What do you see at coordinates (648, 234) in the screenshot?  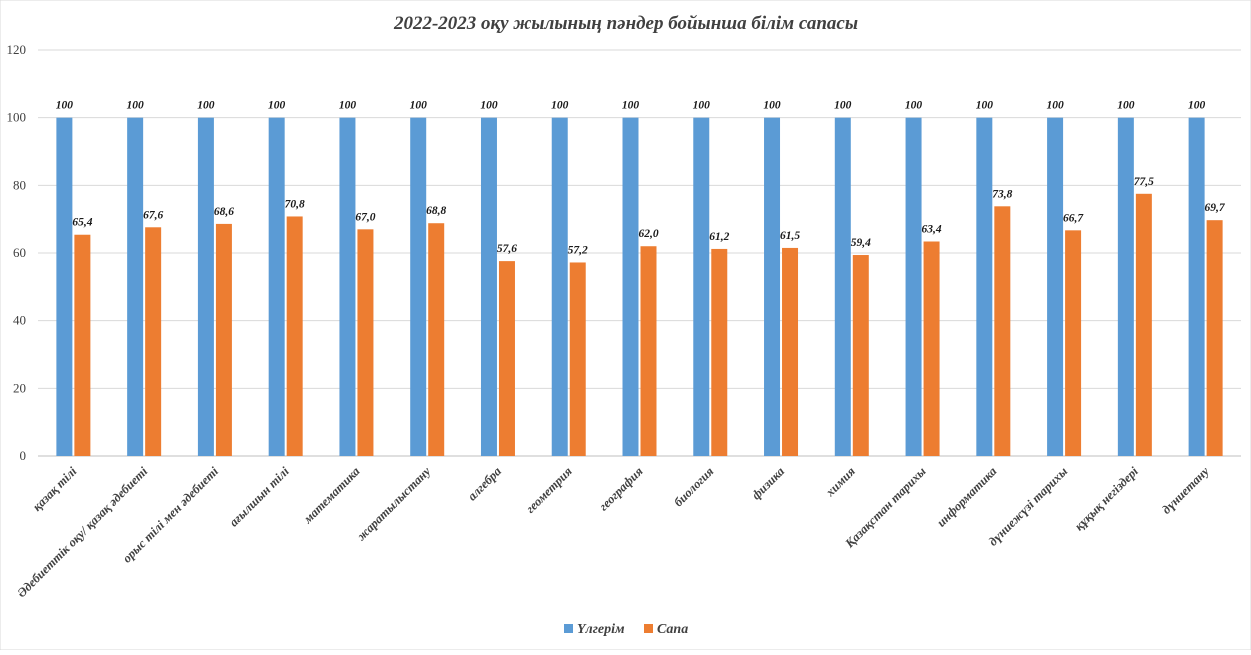 I see `data-label: 62,0` at bounding box center [648, 234].